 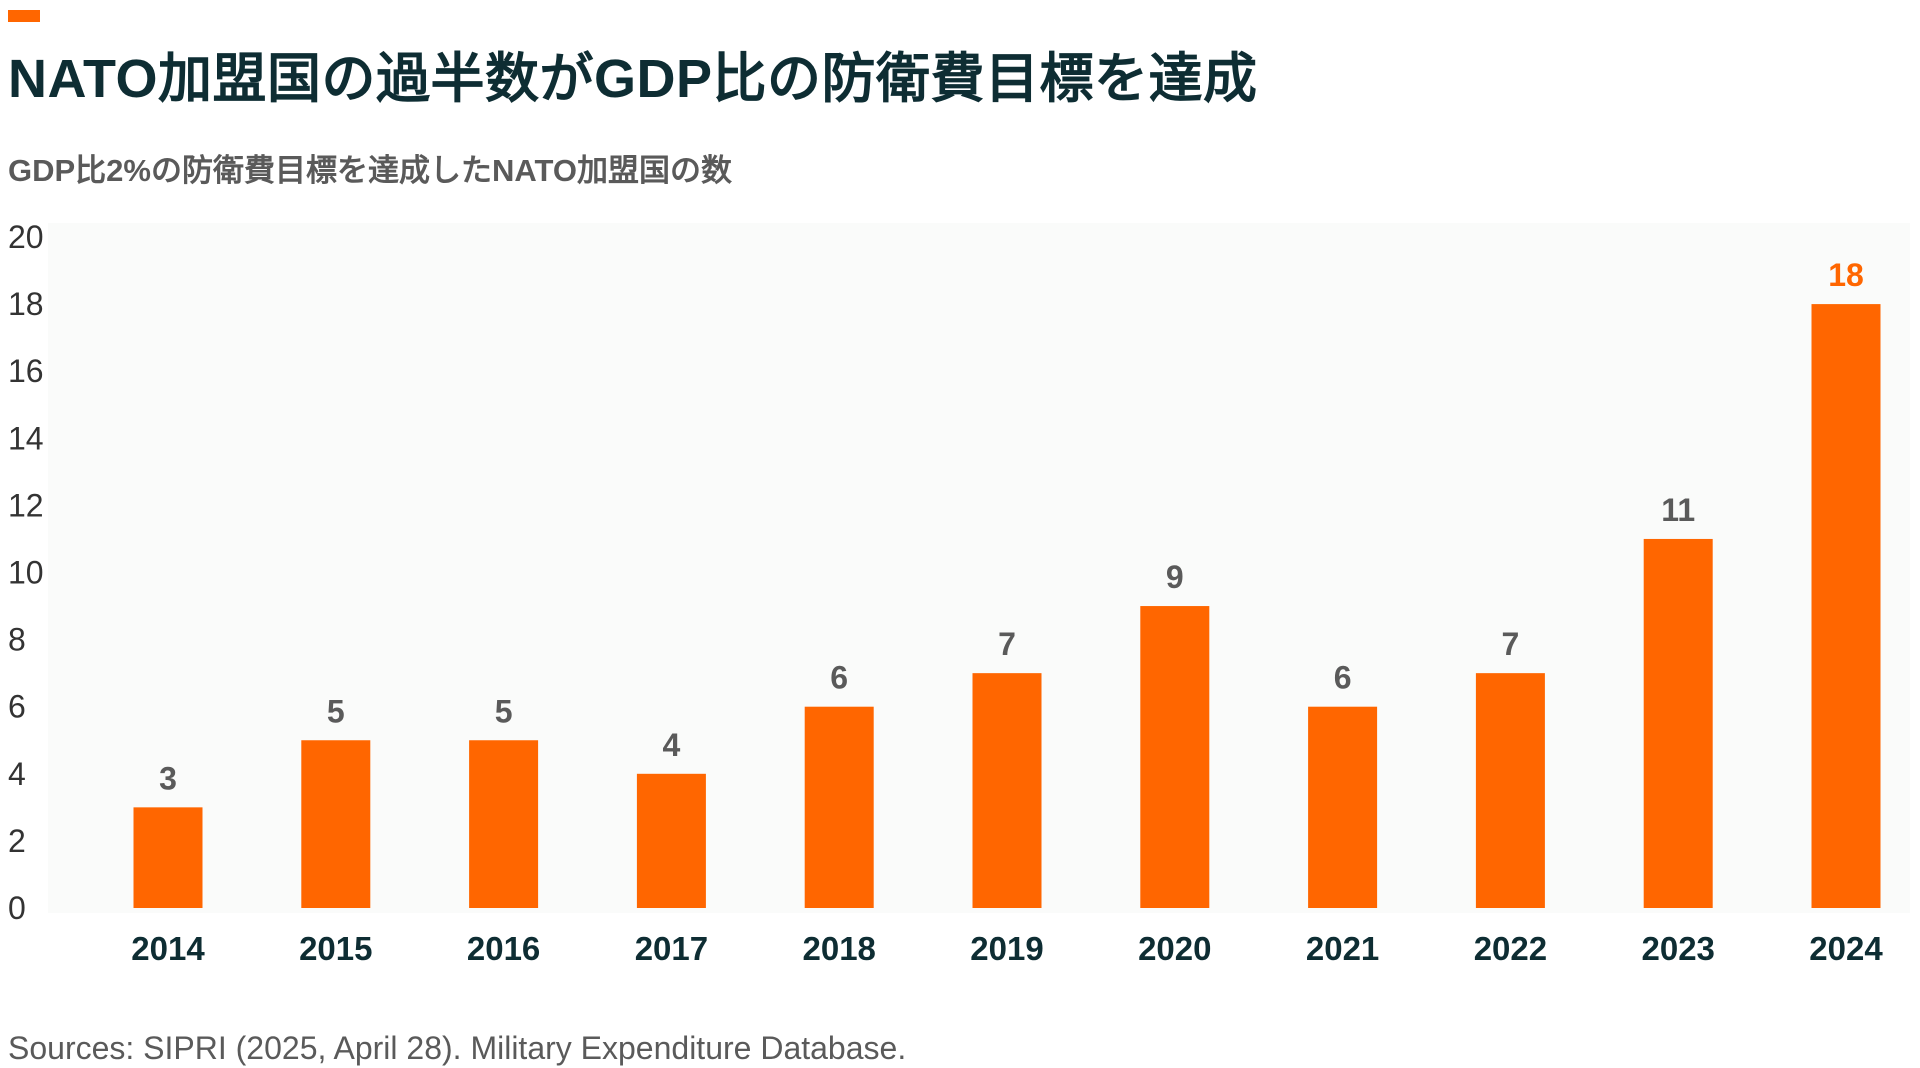 What do you see at coordinates (168, 857) in the screenshot?
I see `bar-2014` at bounding box center [168, 857].